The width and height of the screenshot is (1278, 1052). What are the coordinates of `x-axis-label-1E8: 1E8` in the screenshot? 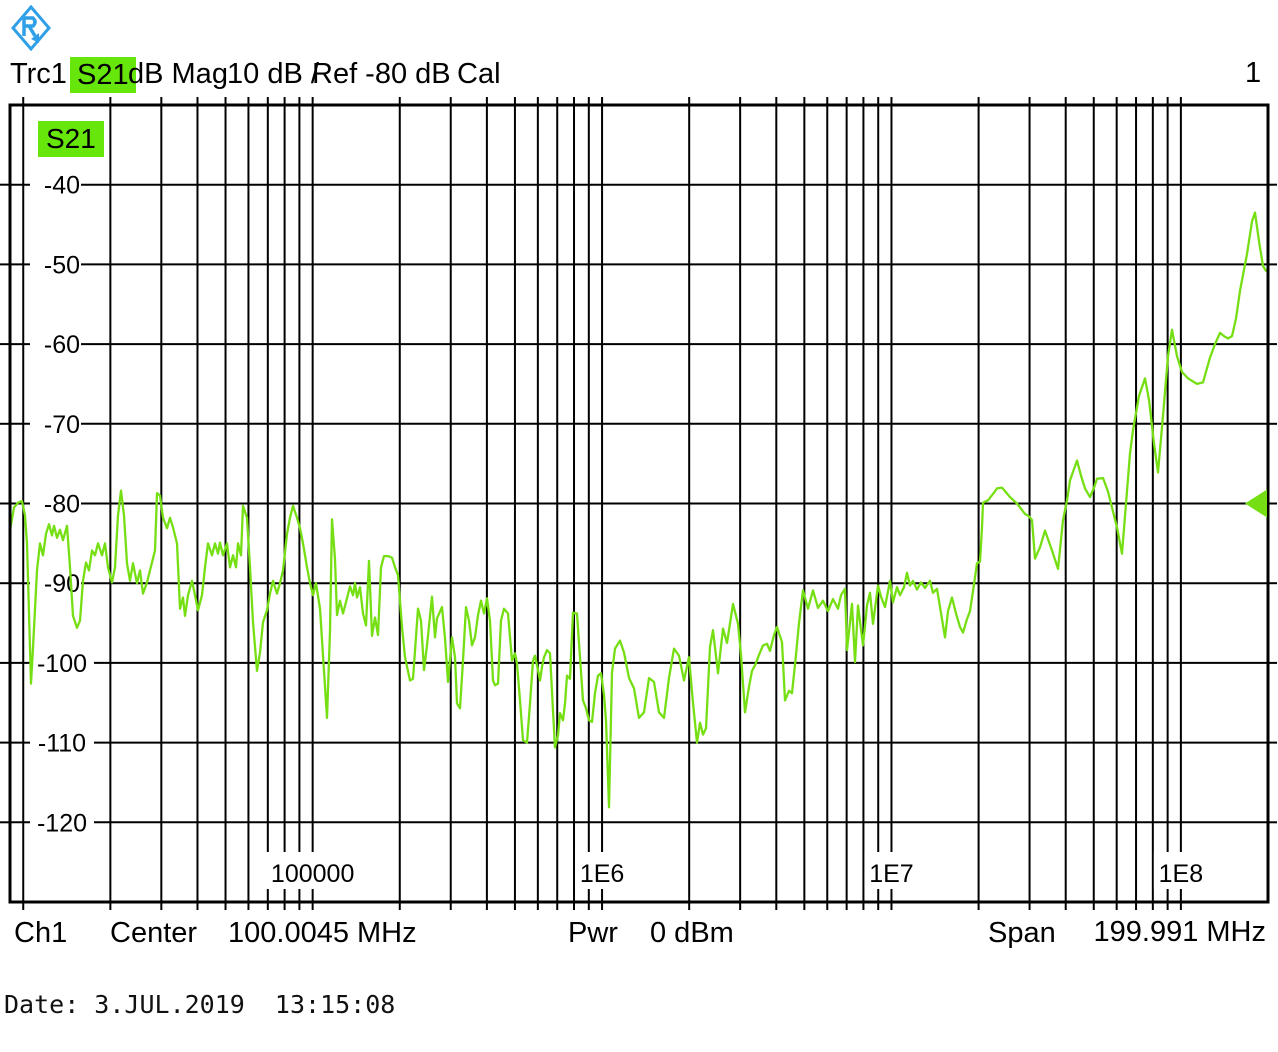 It's located at (1181, 874).